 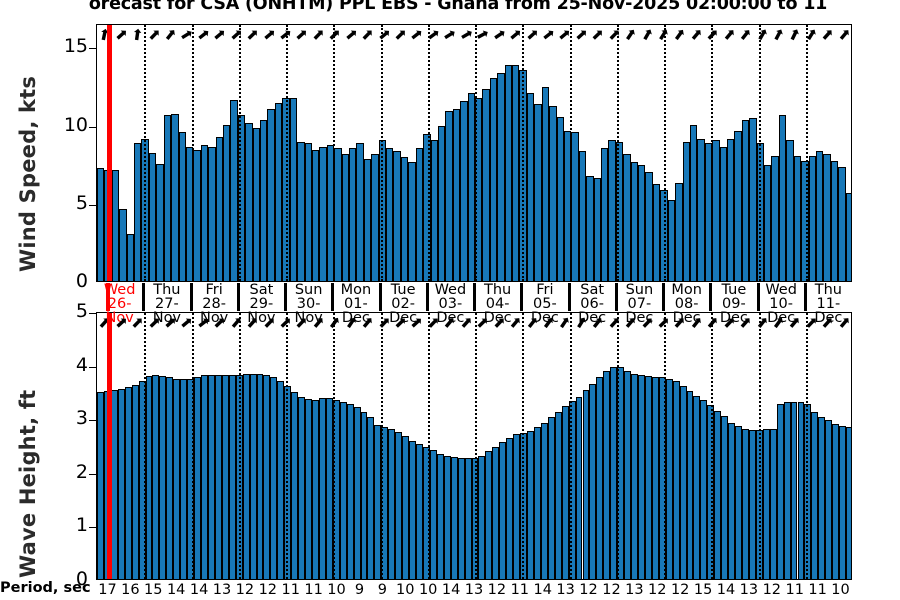 I want to click on day-date-label: 09-Dec, so click(x=733, y=311).